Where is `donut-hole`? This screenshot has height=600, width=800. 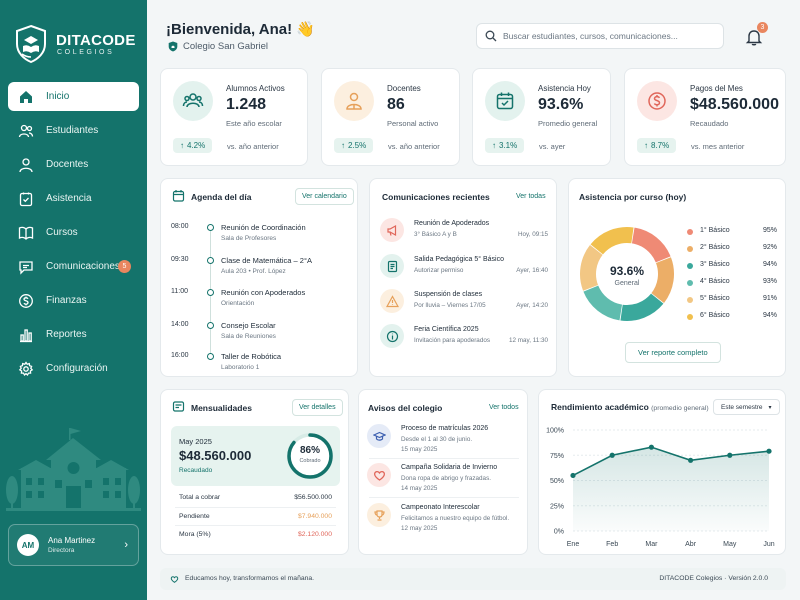 donut-hole is located at coordinates (627, 274).